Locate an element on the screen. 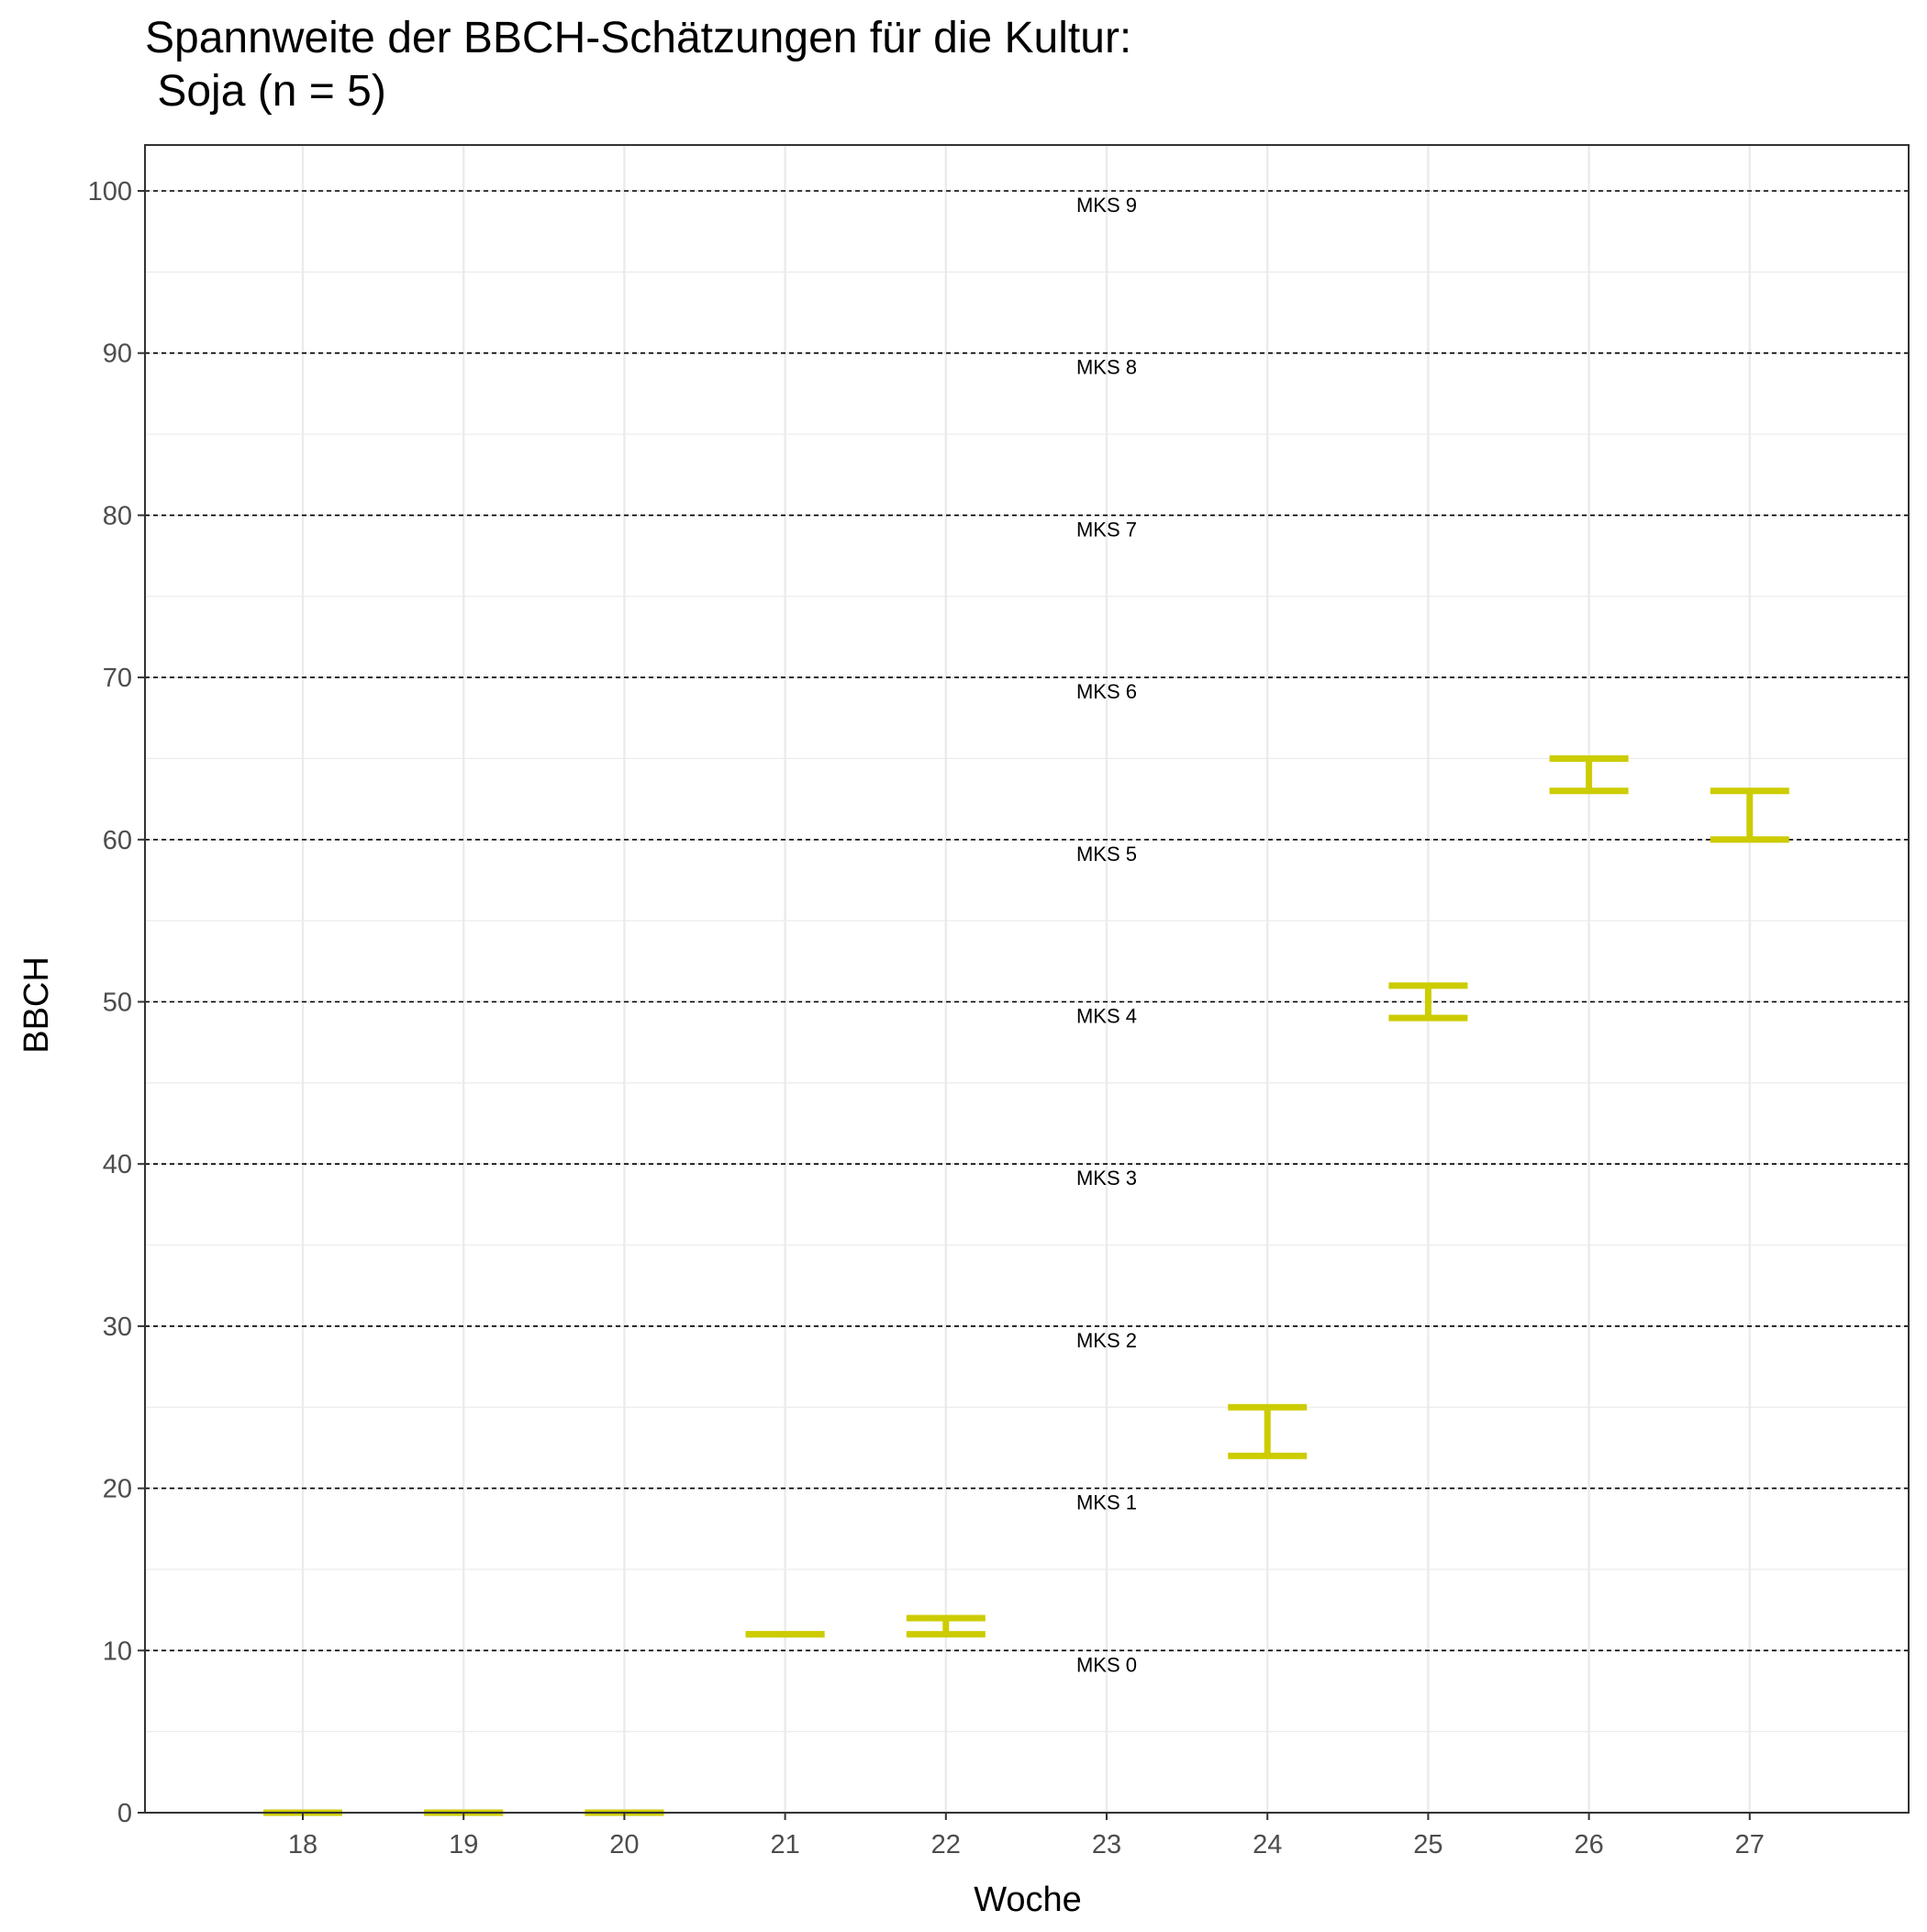 The image size is (1927, 1932). reference-label: MKS 5 is located at coordinates (1106, 854).